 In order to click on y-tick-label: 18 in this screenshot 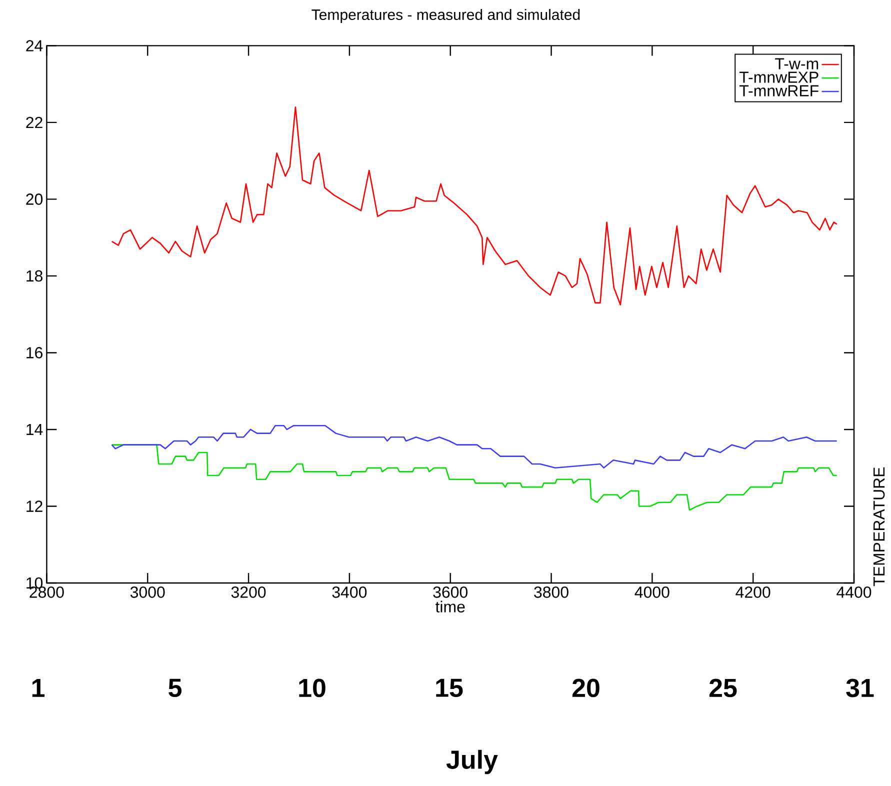, I will do `click(34, 276)`.